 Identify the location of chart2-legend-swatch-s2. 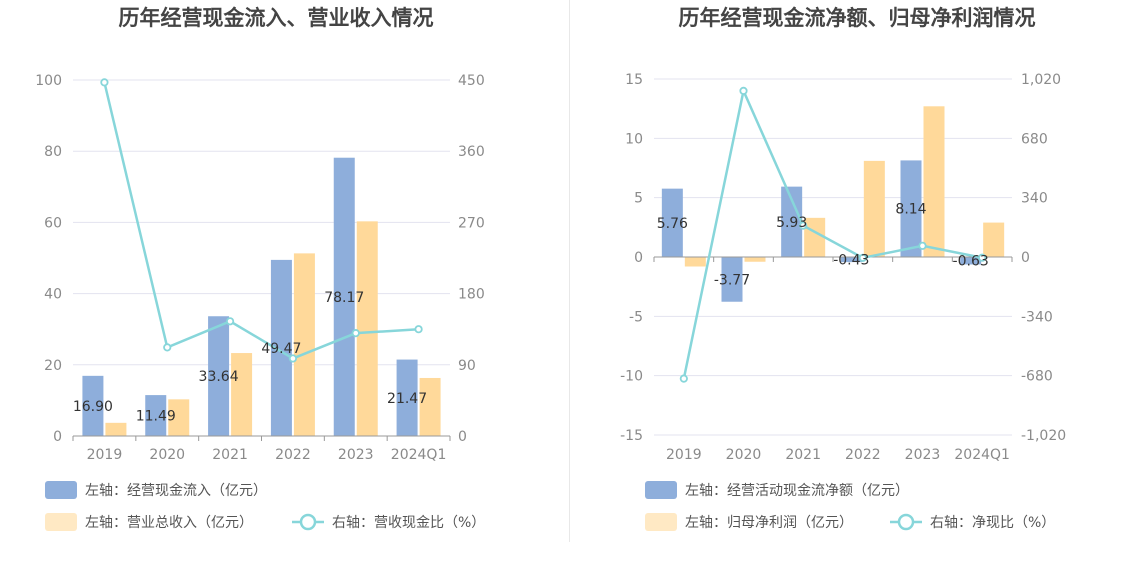
(661, 522).